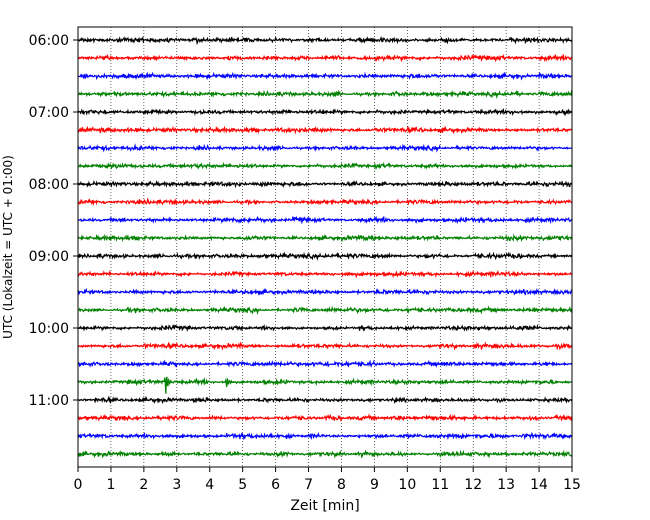 Image resolution: width=650 pixels, height=520 pixels. What do you see at coordinates (440, 485) in the screenshot?
I see `x-tick-label: 11` at bounding box center [440, 485].